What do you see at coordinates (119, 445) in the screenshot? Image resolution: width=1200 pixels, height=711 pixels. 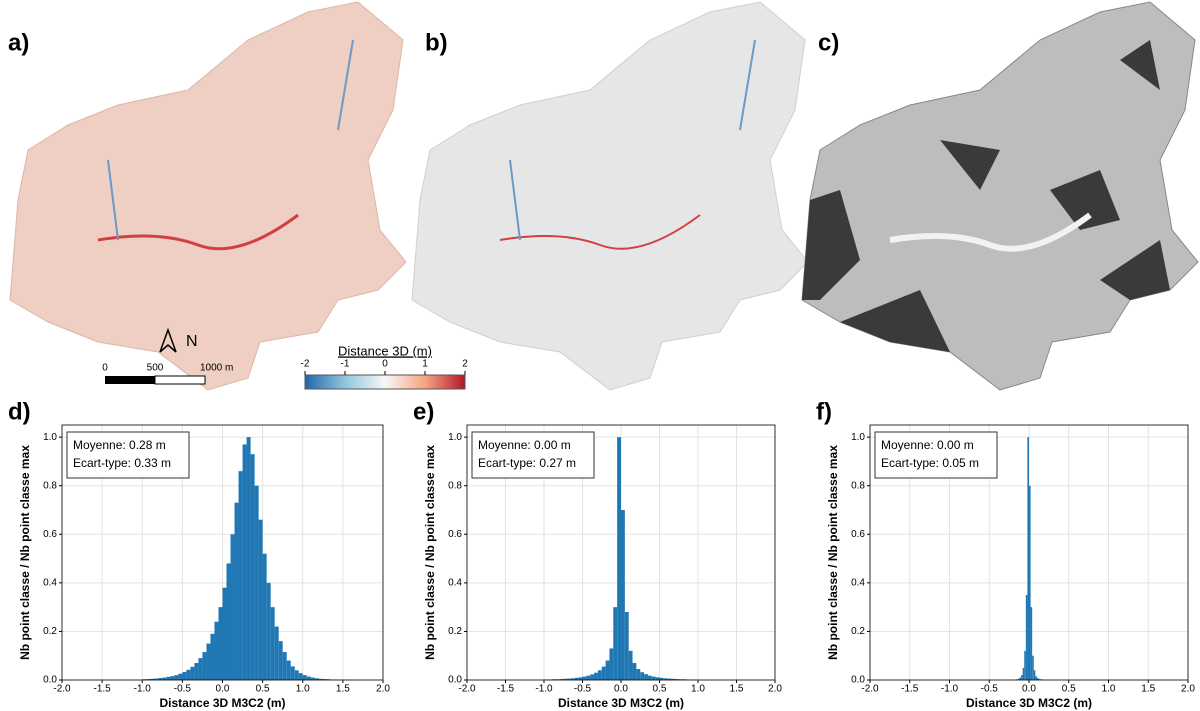 I see `annotation: Moyenne: 0.28 m` at bounding box center [119, 445].